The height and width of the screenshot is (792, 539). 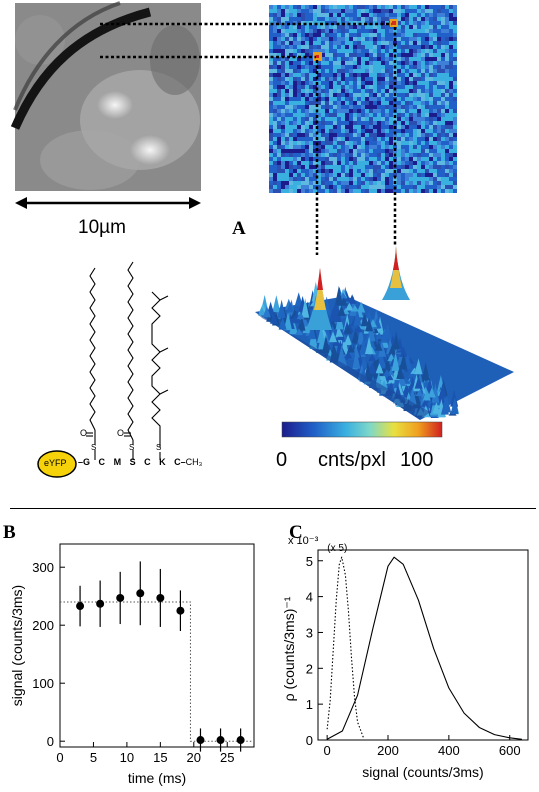 I want to click on colorbar-unit-label: cnts/pxl, so click(x=352, y=460).